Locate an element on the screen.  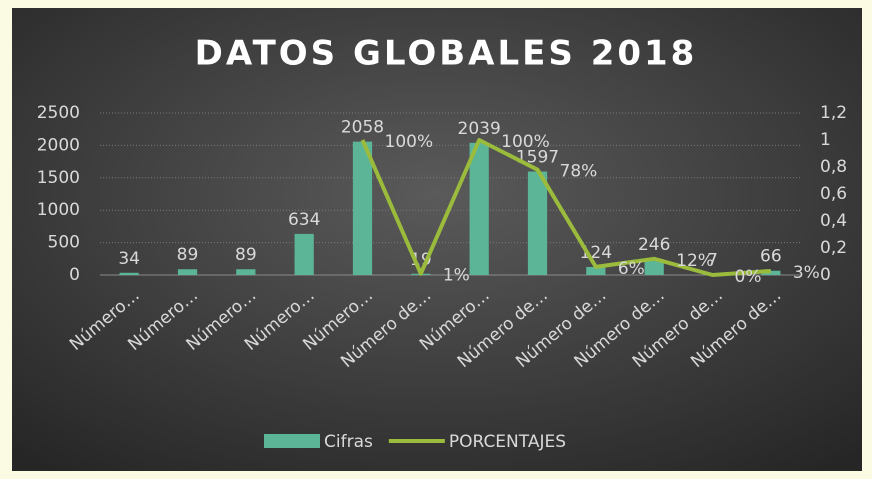
line-value-label: 3% is located at coordinates (806, 273).